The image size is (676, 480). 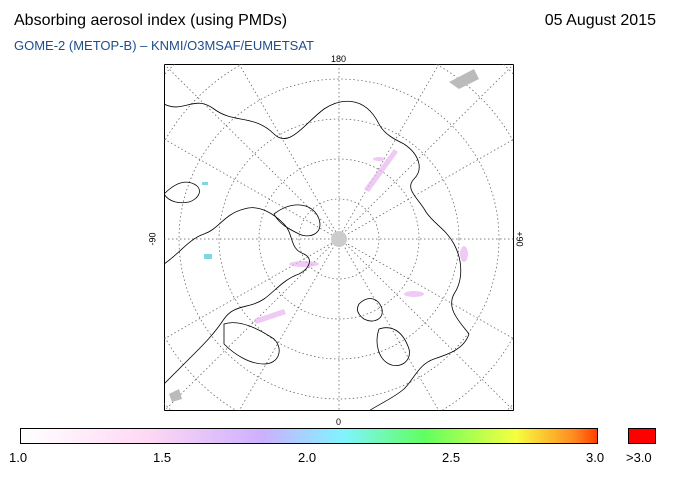 I want to click on colorbar-over-label: >3.0, so click(x=639, y=457).